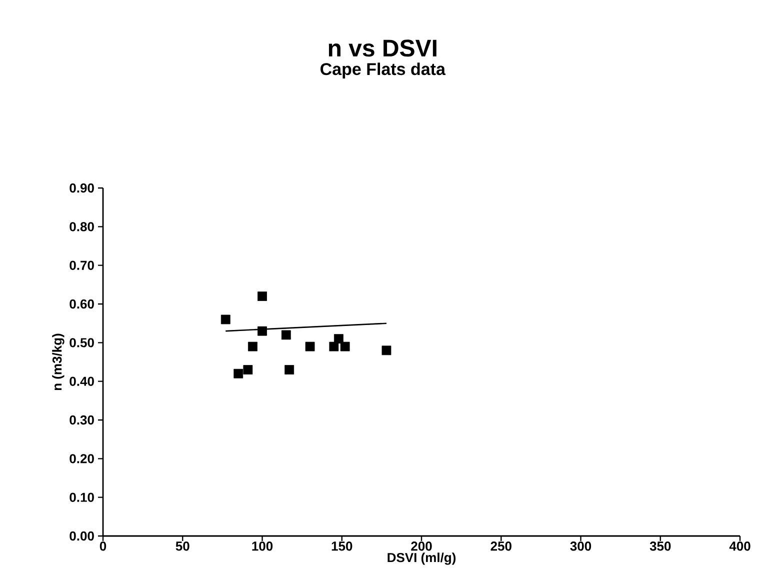 This screenshot has width=765, height=574. What do you see at coordinates (82, 536) in the screenshot?
I see `y-tick-label: 0.00` at bounding box center [82, 536].